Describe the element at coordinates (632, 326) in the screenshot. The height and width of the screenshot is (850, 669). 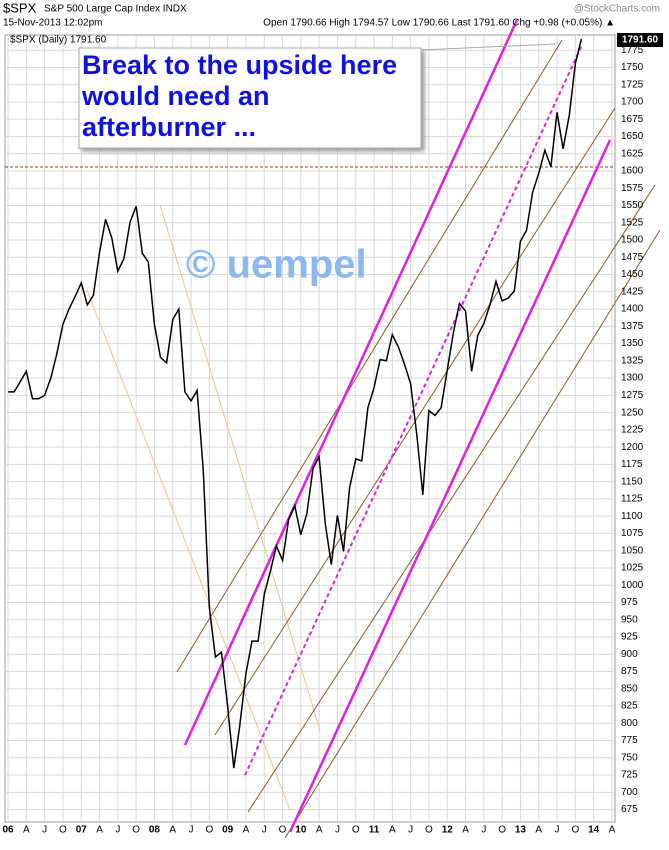
I see `y-tick-label: 1375` at that location.